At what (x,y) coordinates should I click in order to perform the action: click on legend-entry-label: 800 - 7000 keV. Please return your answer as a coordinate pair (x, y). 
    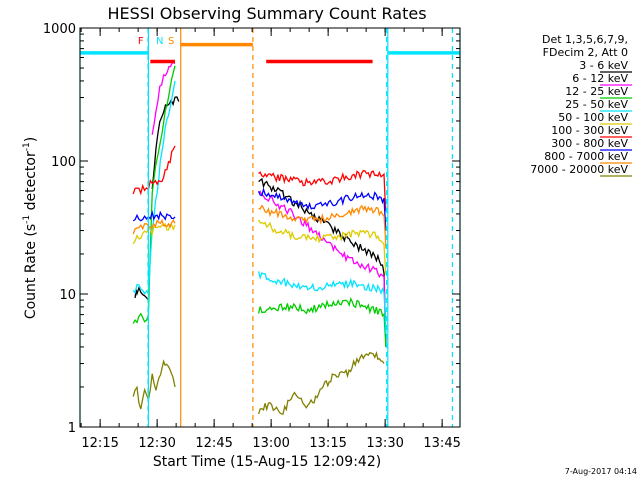
    Looking at the image, I should click on (586, 156).